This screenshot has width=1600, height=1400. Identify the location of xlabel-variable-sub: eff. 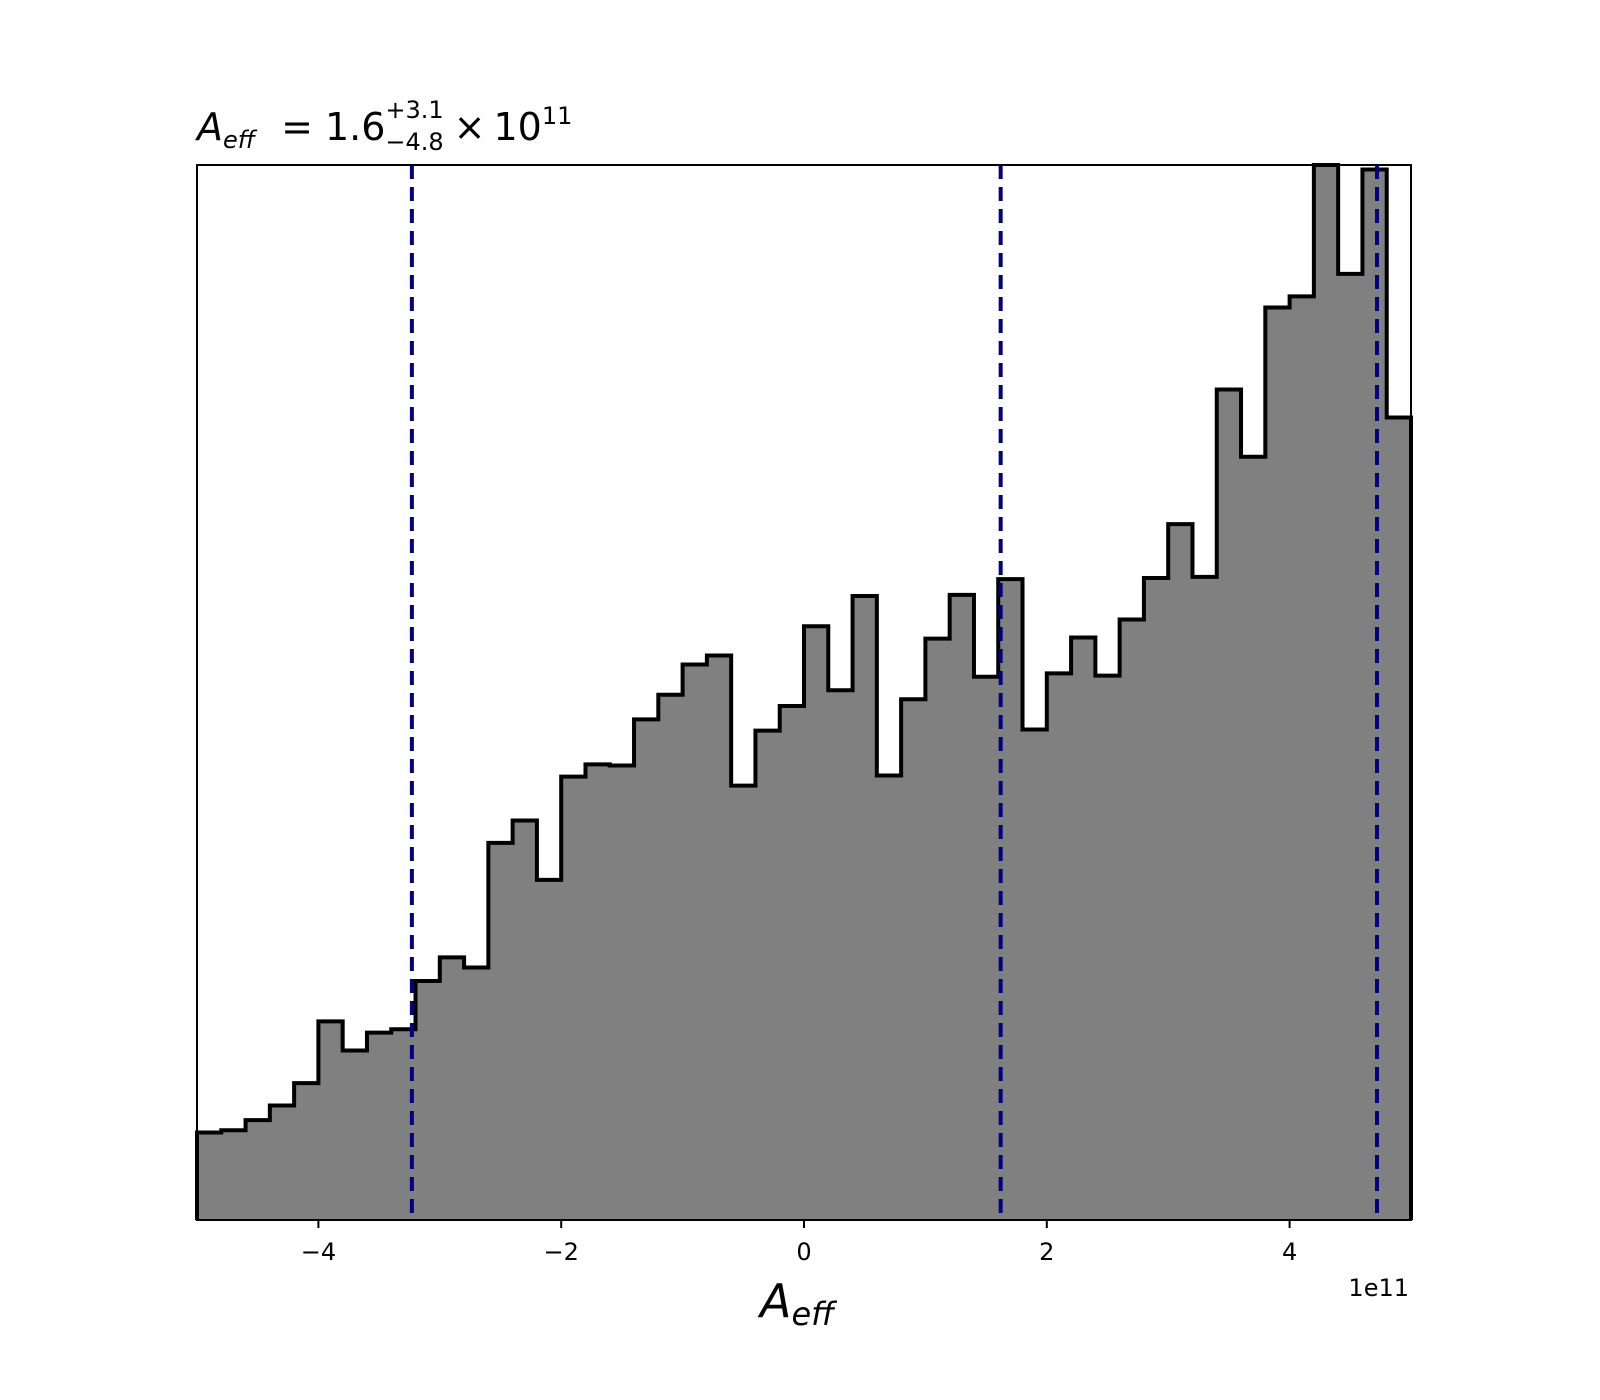
(814, 1314).